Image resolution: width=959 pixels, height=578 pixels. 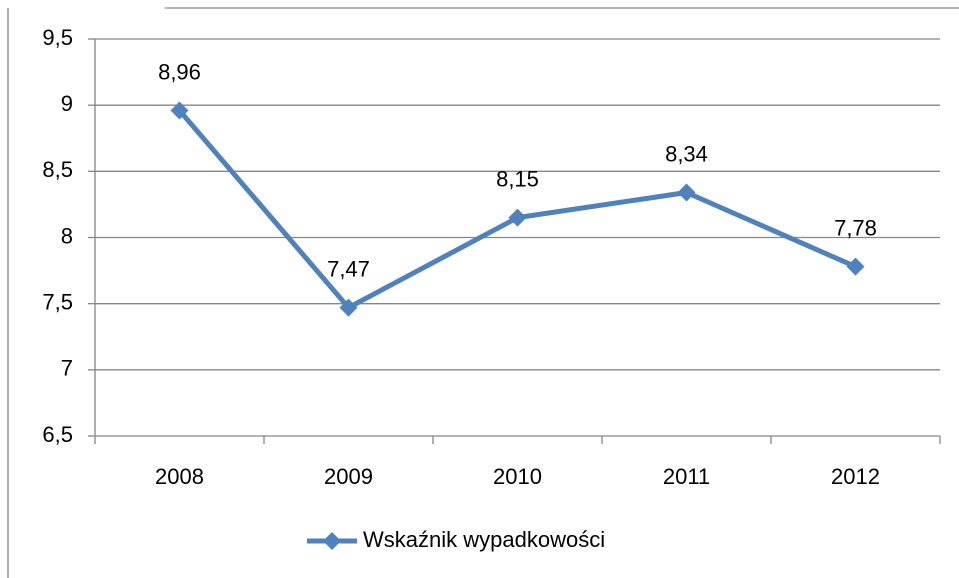 What do you see at coordinates (57, 169) in the screenshot?
I see `y-tick-label: 8,5` at bounding box center [57, 169].